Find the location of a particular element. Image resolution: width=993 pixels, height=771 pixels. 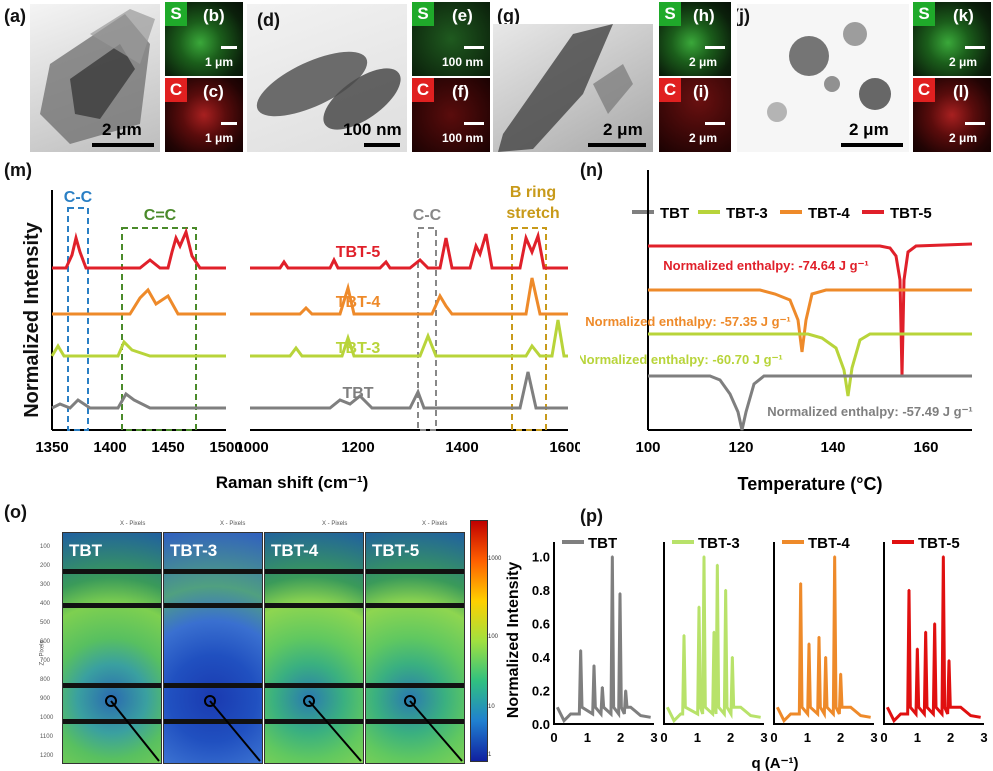

eds-map-i: C (i) 2 μm is located at coordinates (695, 115).